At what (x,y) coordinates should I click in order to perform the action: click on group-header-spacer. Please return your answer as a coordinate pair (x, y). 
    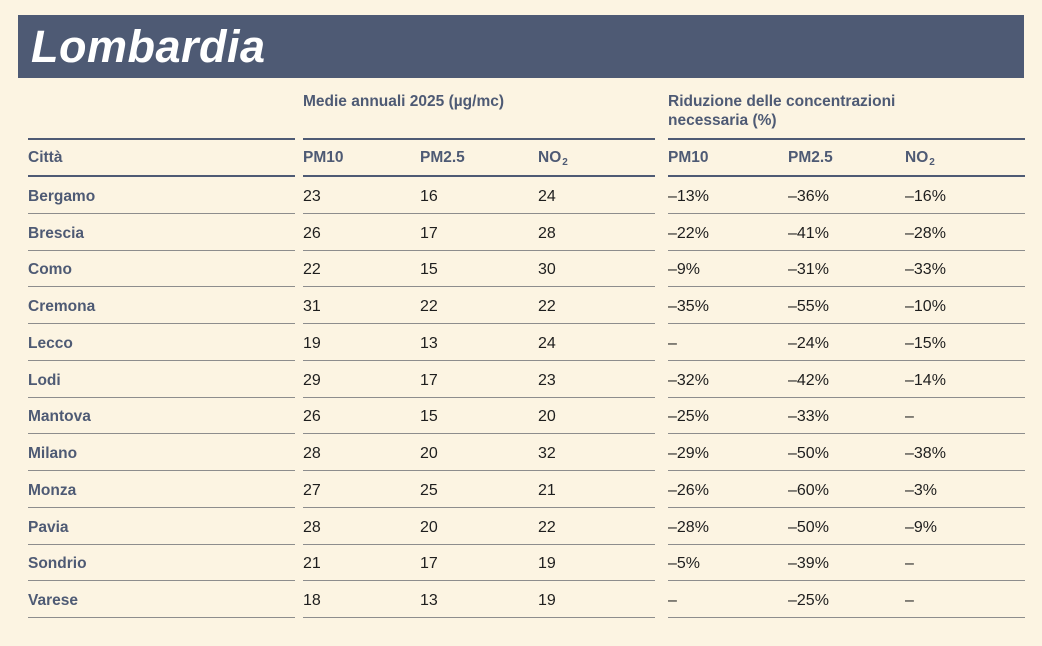
    Looking at the image, I should click on (161, 108).